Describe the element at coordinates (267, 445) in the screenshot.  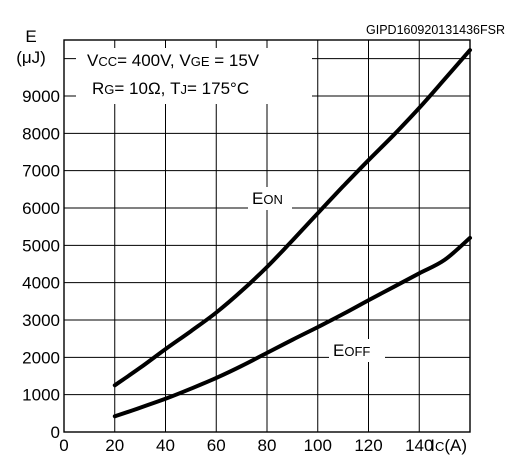
I see `x-tick-label: 80` at that location.